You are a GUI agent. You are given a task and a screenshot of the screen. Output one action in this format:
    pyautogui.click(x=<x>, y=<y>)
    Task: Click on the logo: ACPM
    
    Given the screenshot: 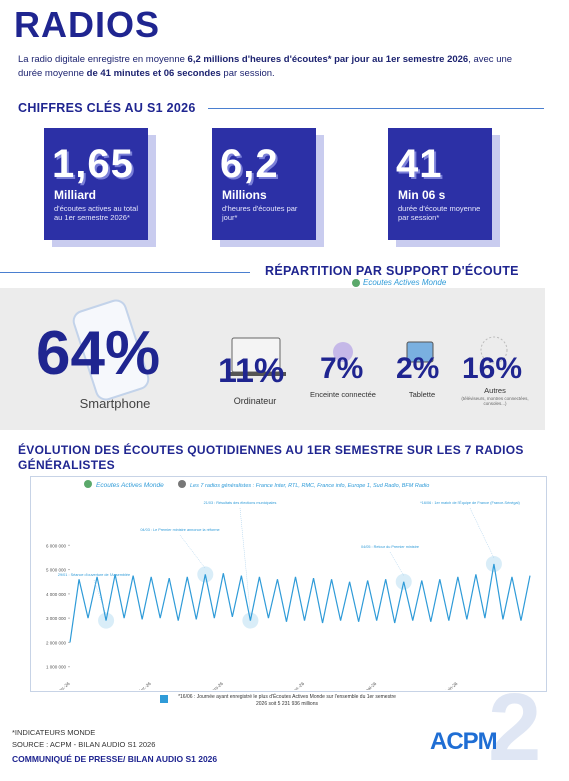 What is the action you would take?
    pyautogui.click(x=464, y=741)
    